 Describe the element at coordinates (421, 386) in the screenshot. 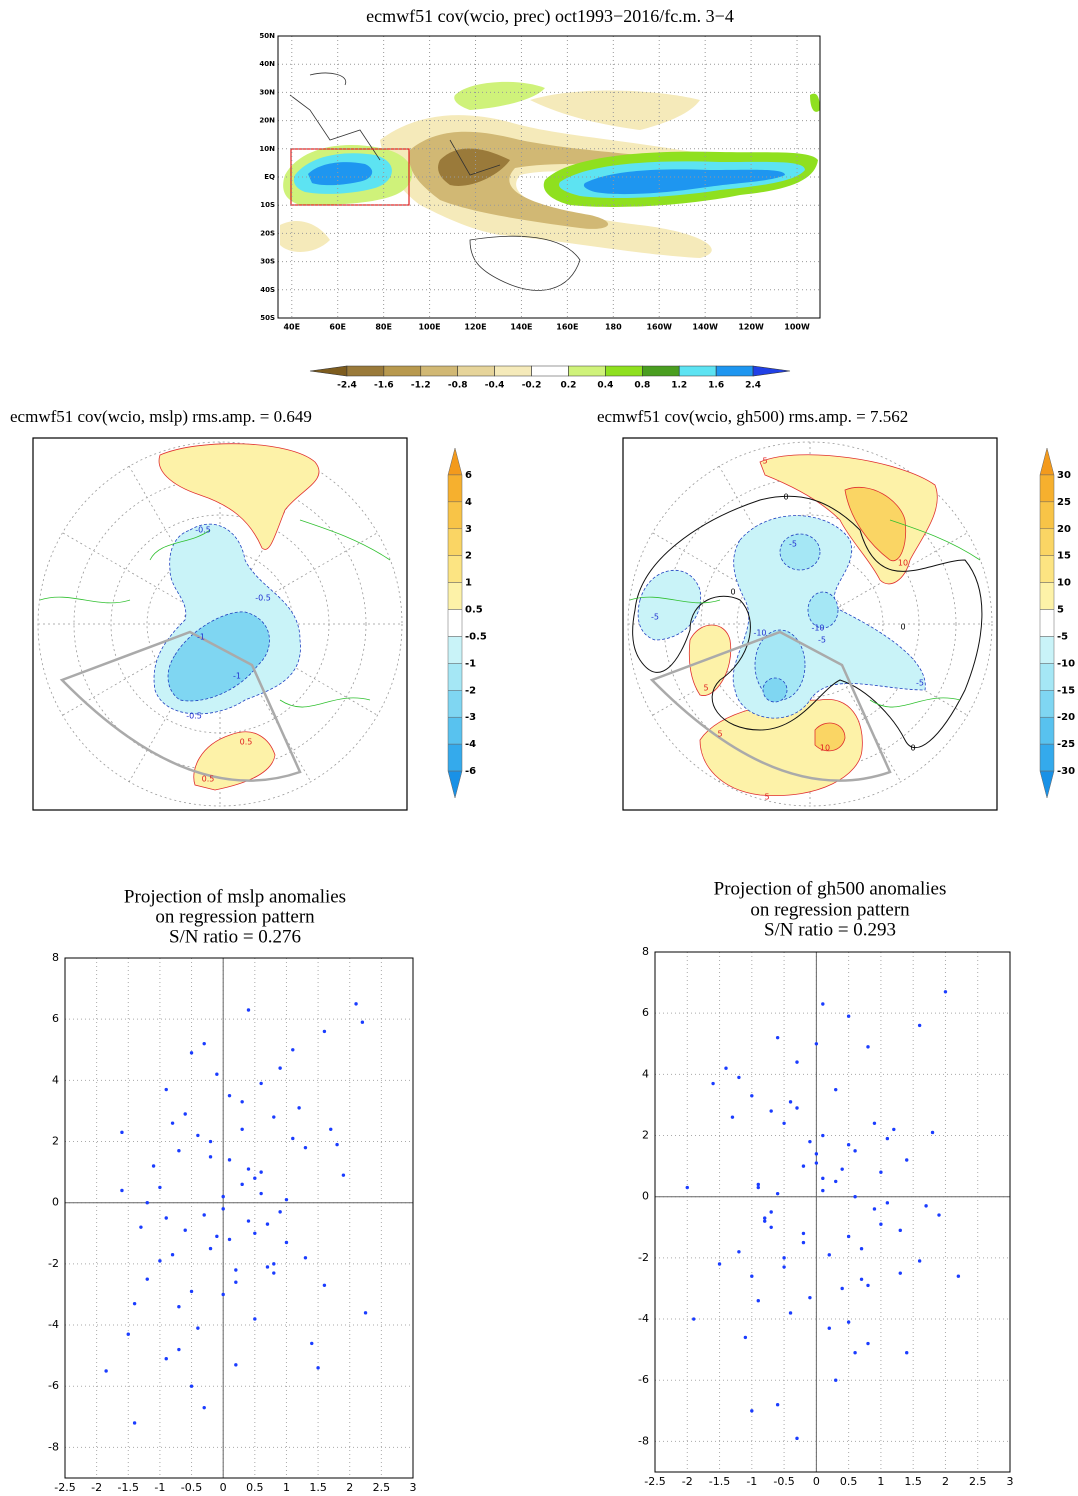

I see `colorbar-label: -1.2` at that location.